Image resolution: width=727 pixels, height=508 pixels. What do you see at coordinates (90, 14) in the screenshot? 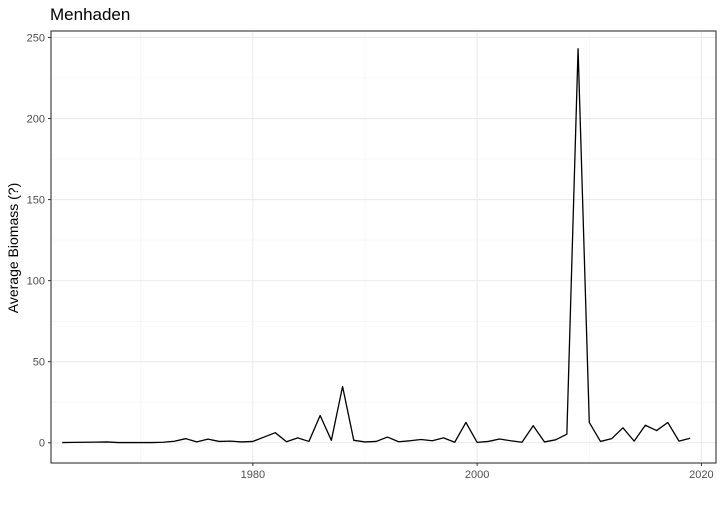
I see `chart-title: Menhaden` at bounding box center [90, 14].